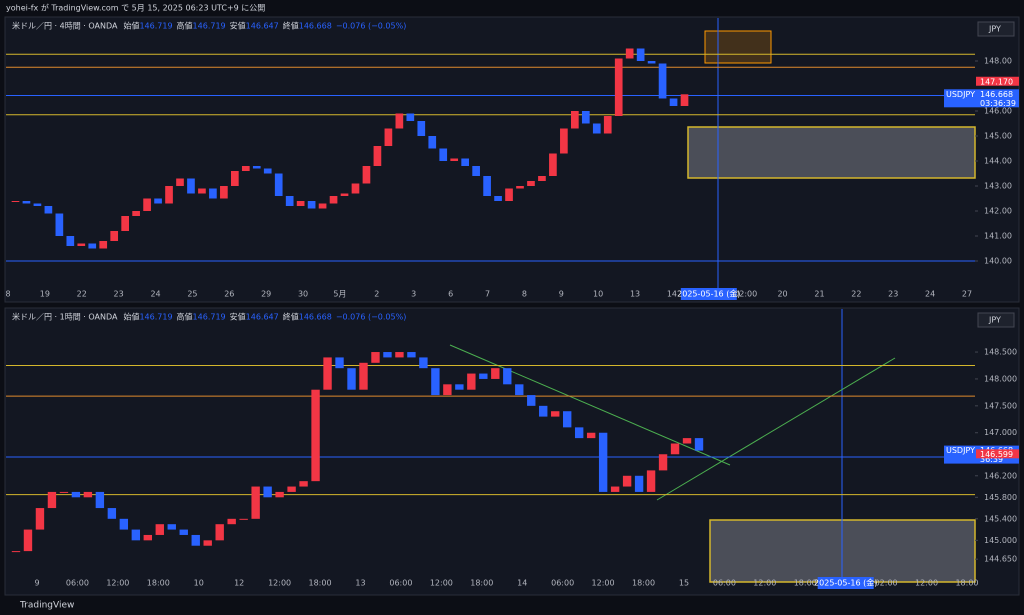 The width and height of the screenshot is (1024, 615). What do you see at coordinates (598, 294) in the screenshot?
I see `x-tick-label: 10` at bounding box center [598, 294].